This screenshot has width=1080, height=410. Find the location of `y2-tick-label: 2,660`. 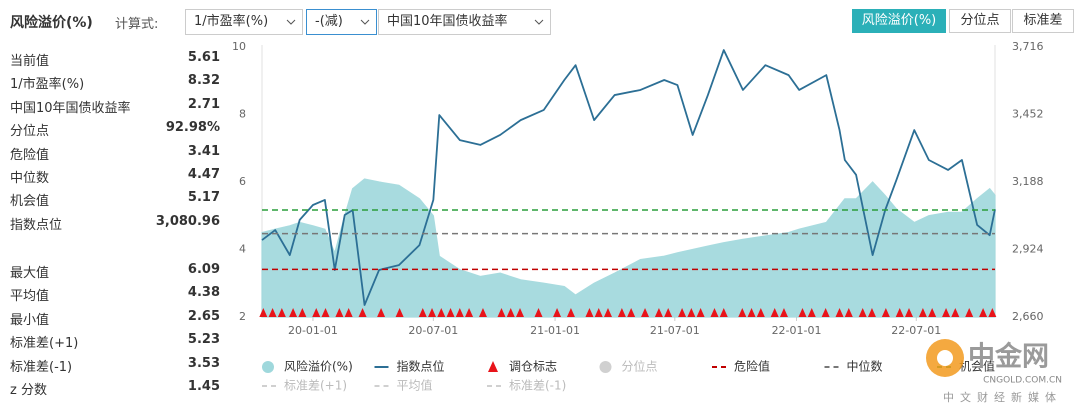

y2-tick-label: 2,660 is located at coordinates (1028, 316).